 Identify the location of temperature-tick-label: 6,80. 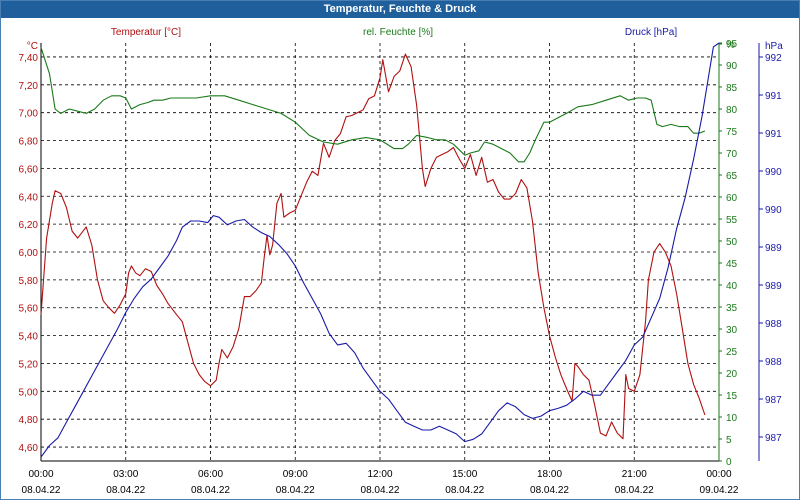
(29, 142).